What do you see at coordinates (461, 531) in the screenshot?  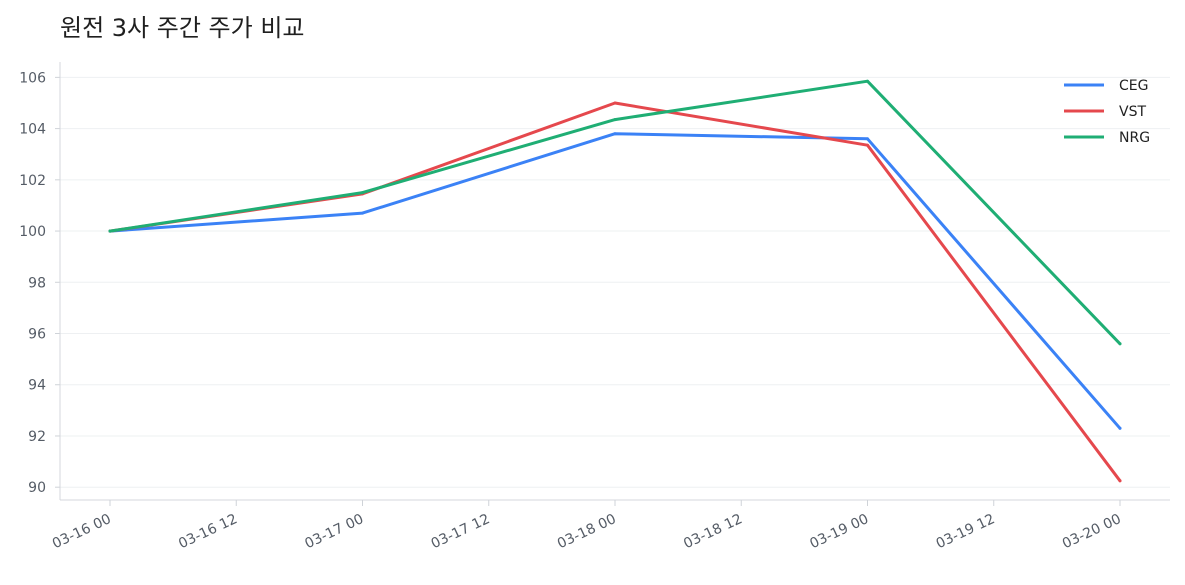 I see `x-tick-label: 03-17 12` at bounding box center [461, 531].